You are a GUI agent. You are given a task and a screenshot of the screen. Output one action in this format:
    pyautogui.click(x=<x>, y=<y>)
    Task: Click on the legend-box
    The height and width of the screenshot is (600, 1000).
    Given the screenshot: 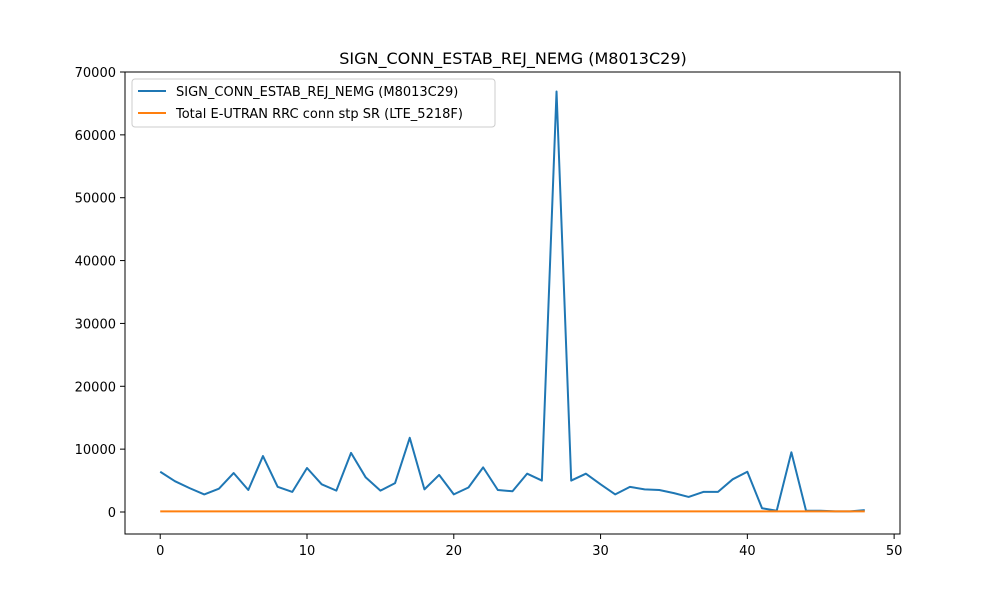 What is the action you would take?
    pyautogui.click(x=313, y=103)
    